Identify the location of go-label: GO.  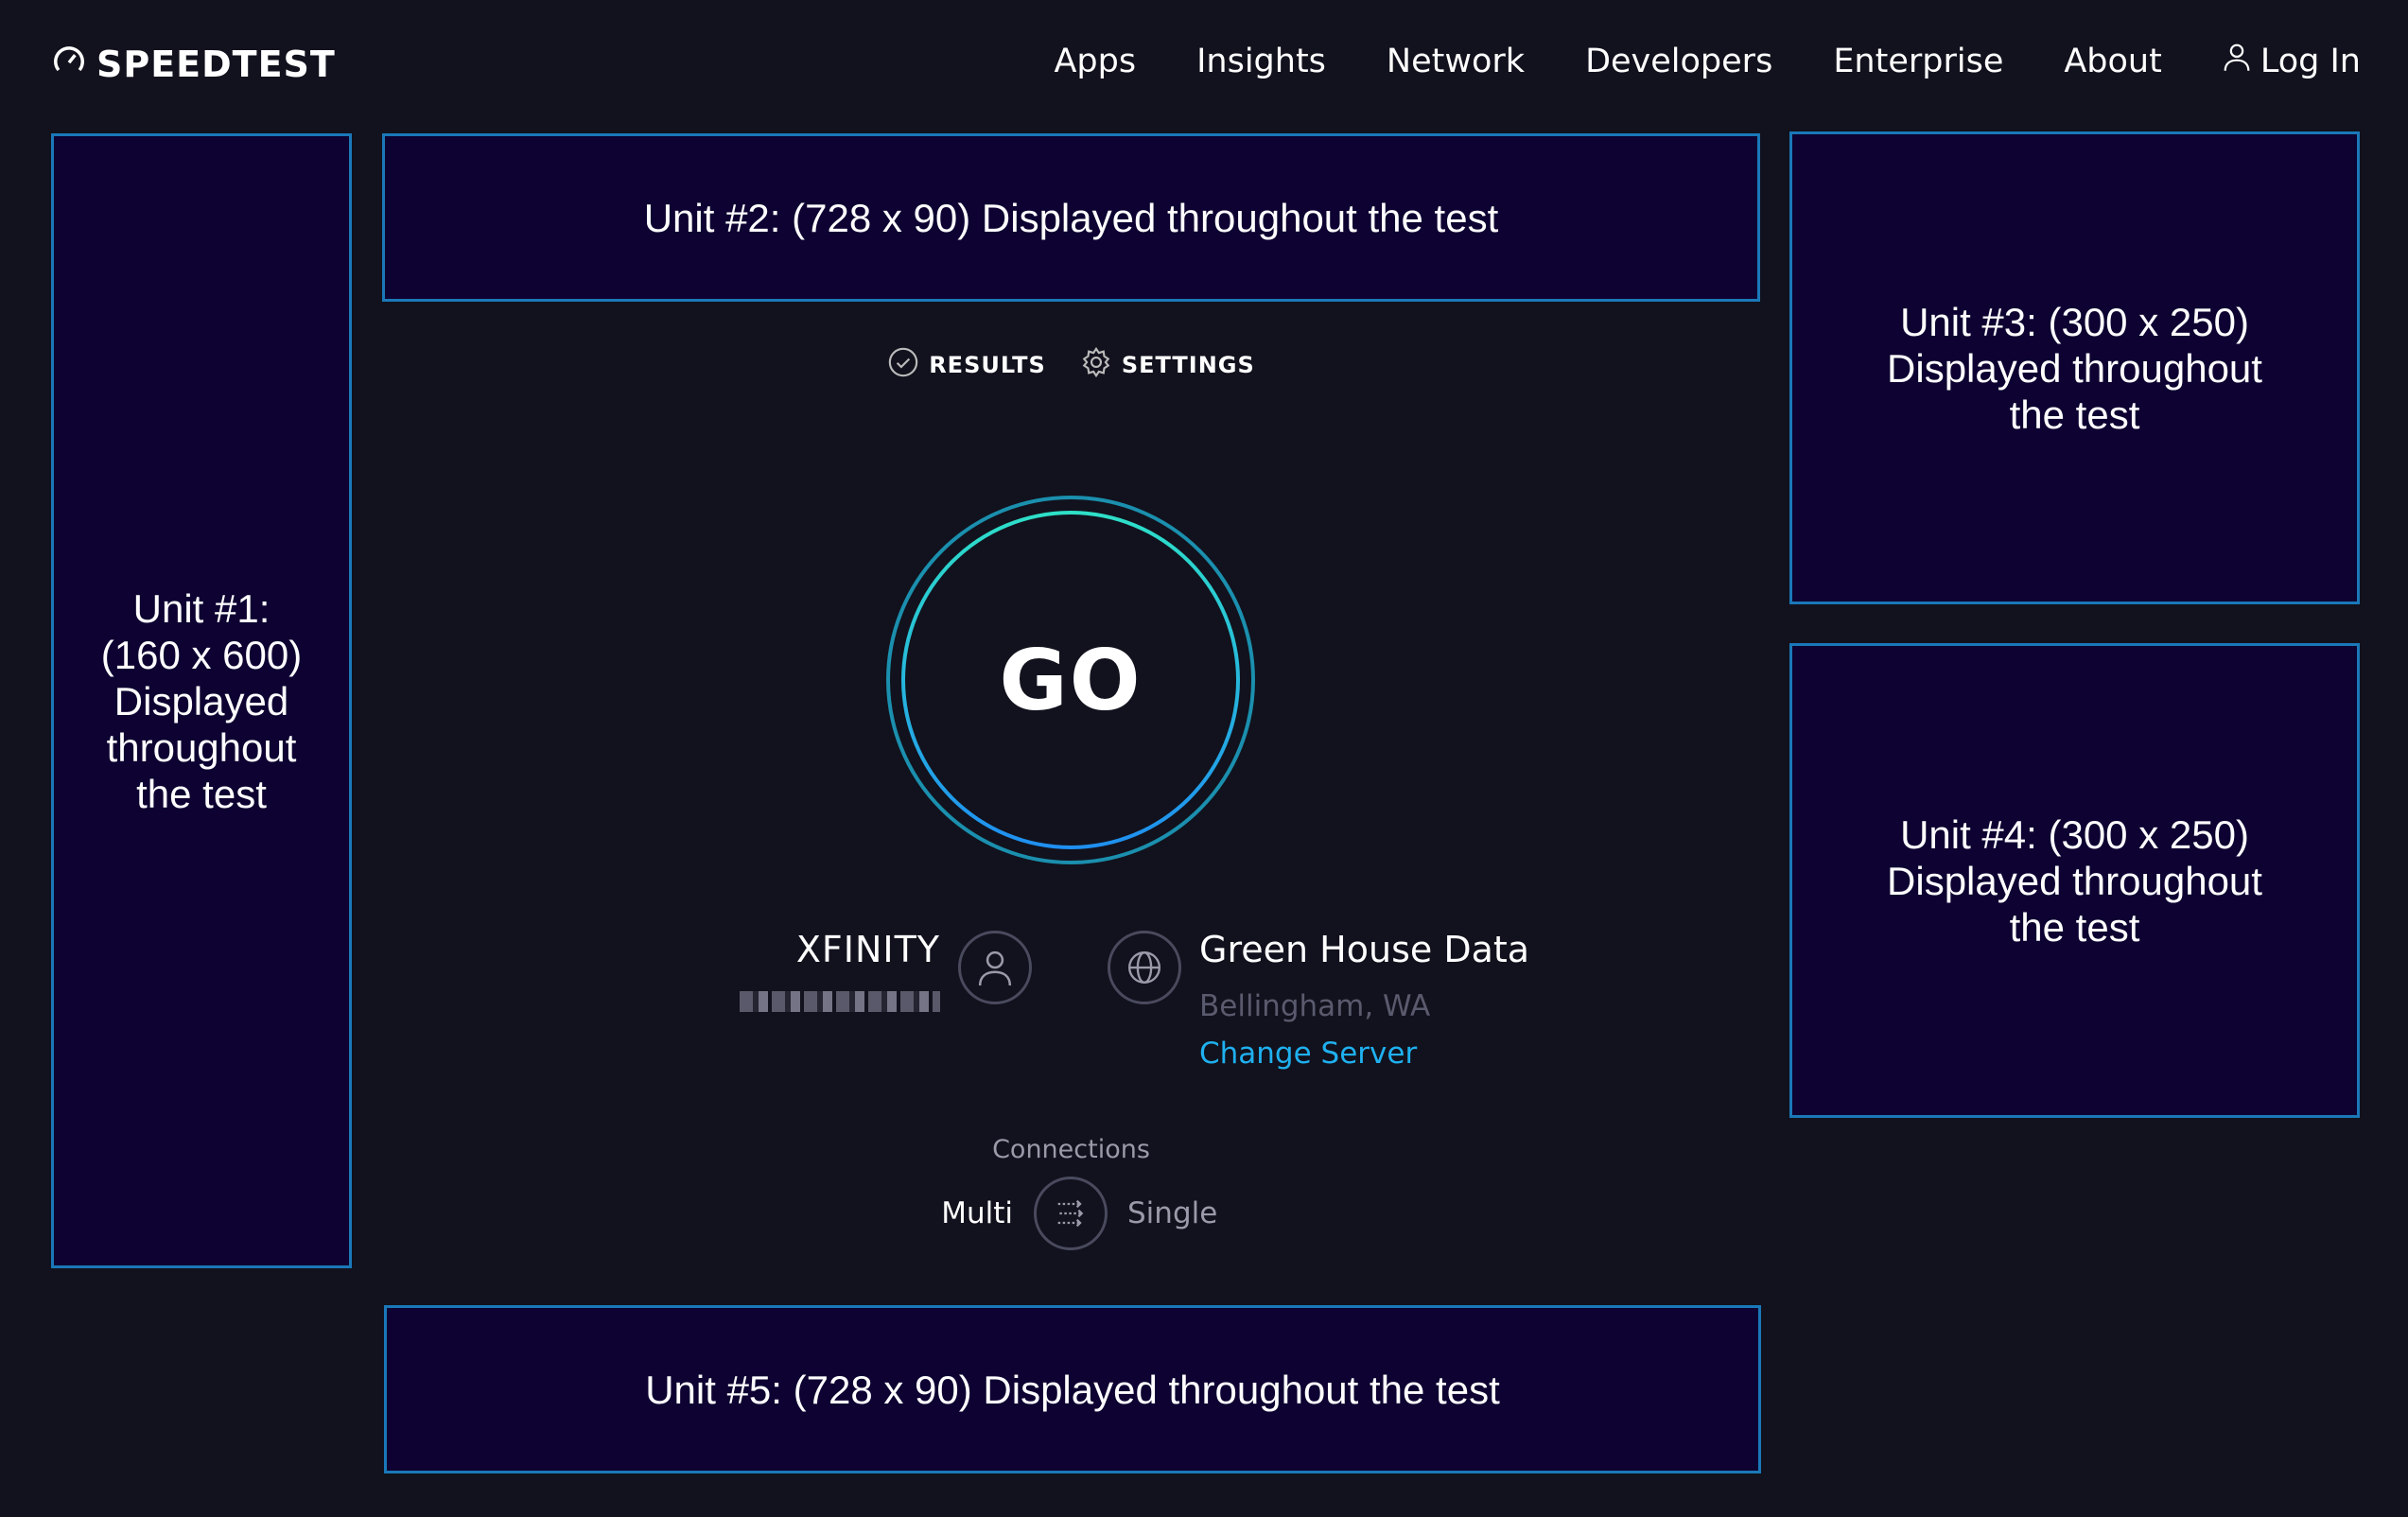
(1071, 680).